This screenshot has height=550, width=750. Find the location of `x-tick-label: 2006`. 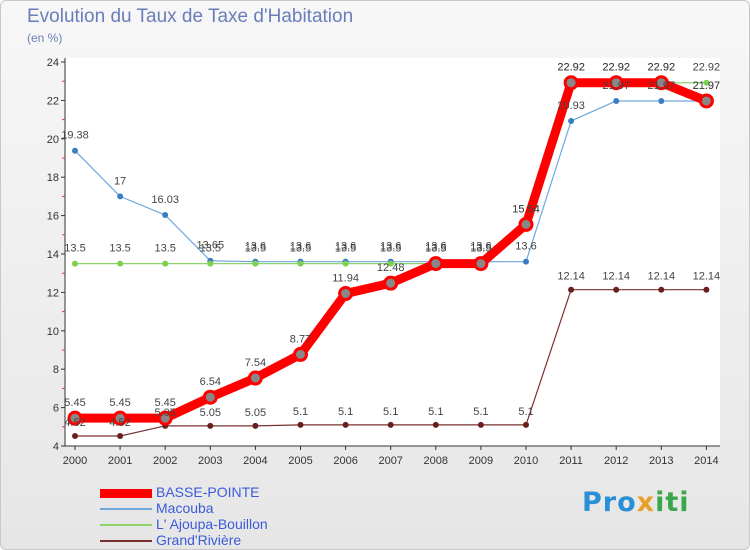

x-tick-label: 2006 is located at coordinates (345, 461).